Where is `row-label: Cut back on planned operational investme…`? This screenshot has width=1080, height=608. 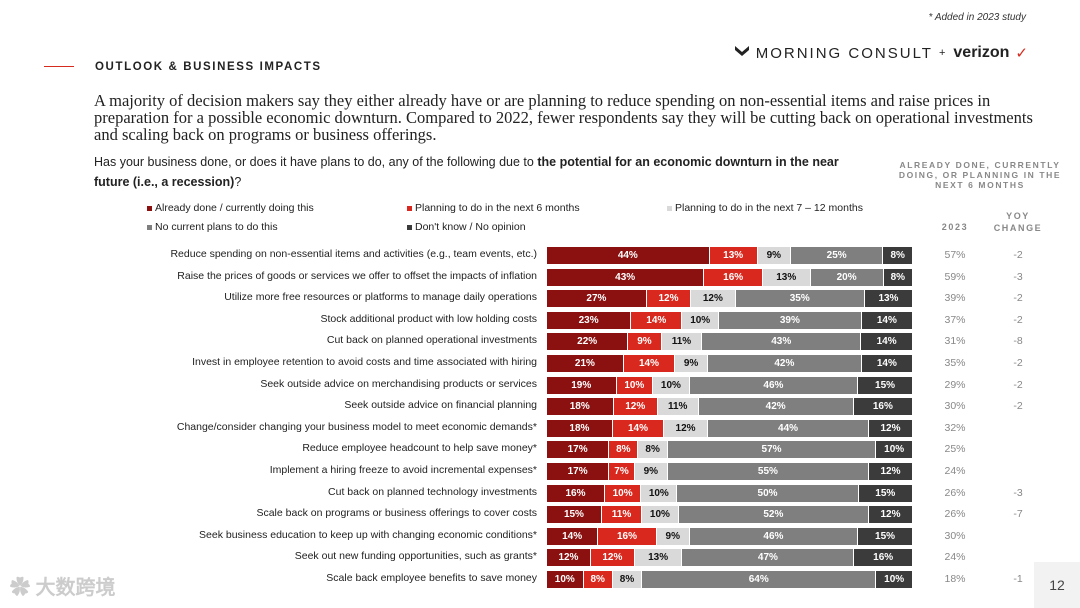 row-label: Cut back on planned operational investme… is located at coordinates (431, 340).